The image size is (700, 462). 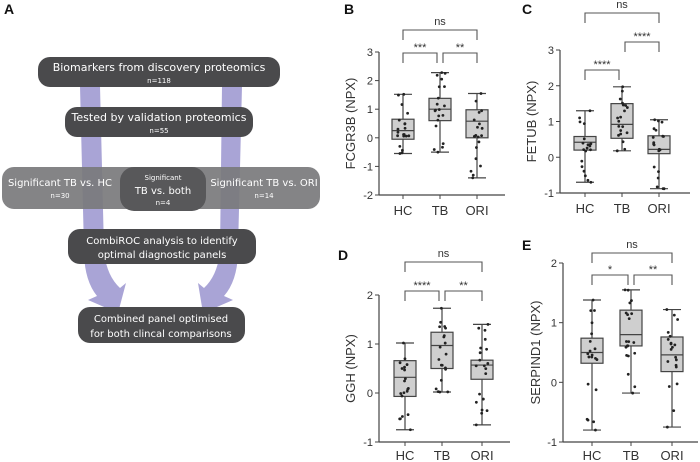 What do you see at coordinates (349, 9) in the screenshot?
I see `panel-label-b: B` at bounding box center [349, 9].